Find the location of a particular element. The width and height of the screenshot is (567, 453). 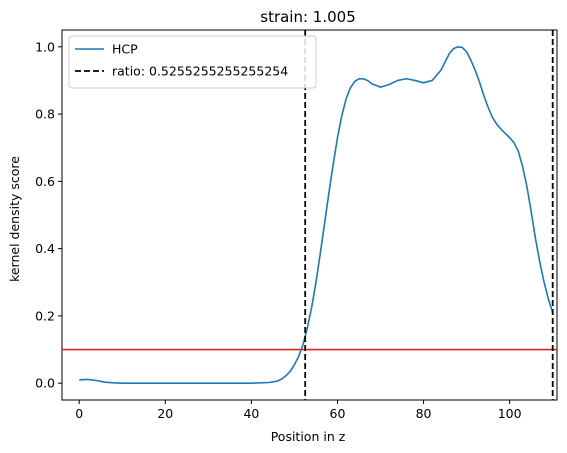

y-axis-label: kernel density score is located at coordinates (14, 219).